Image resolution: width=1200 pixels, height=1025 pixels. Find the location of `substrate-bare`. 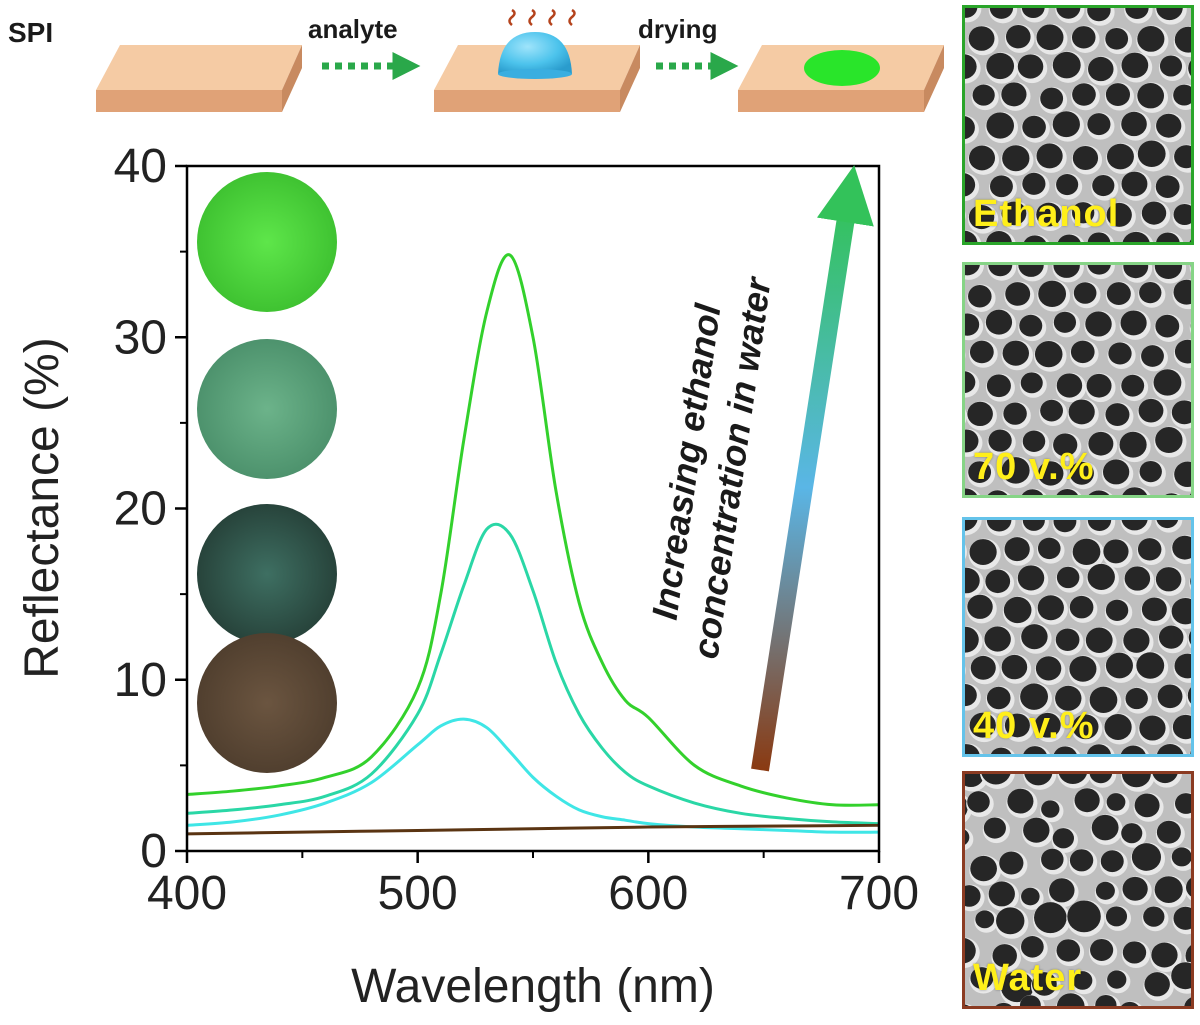

substrate-bare is located at coordinates (199, 78).